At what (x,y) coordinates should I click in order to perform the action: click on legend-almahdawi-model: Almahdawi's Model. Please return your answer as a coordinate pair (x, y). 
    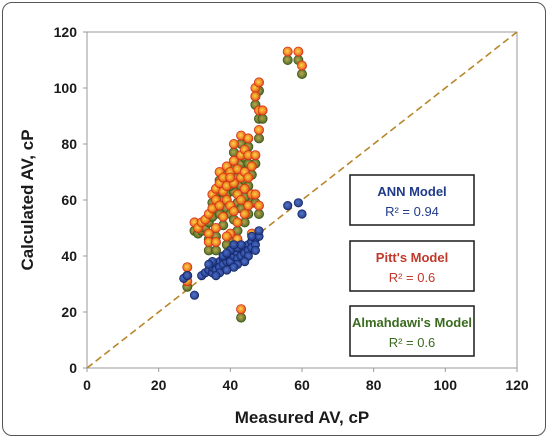
    Looking at the image, I should click on (412, 322).